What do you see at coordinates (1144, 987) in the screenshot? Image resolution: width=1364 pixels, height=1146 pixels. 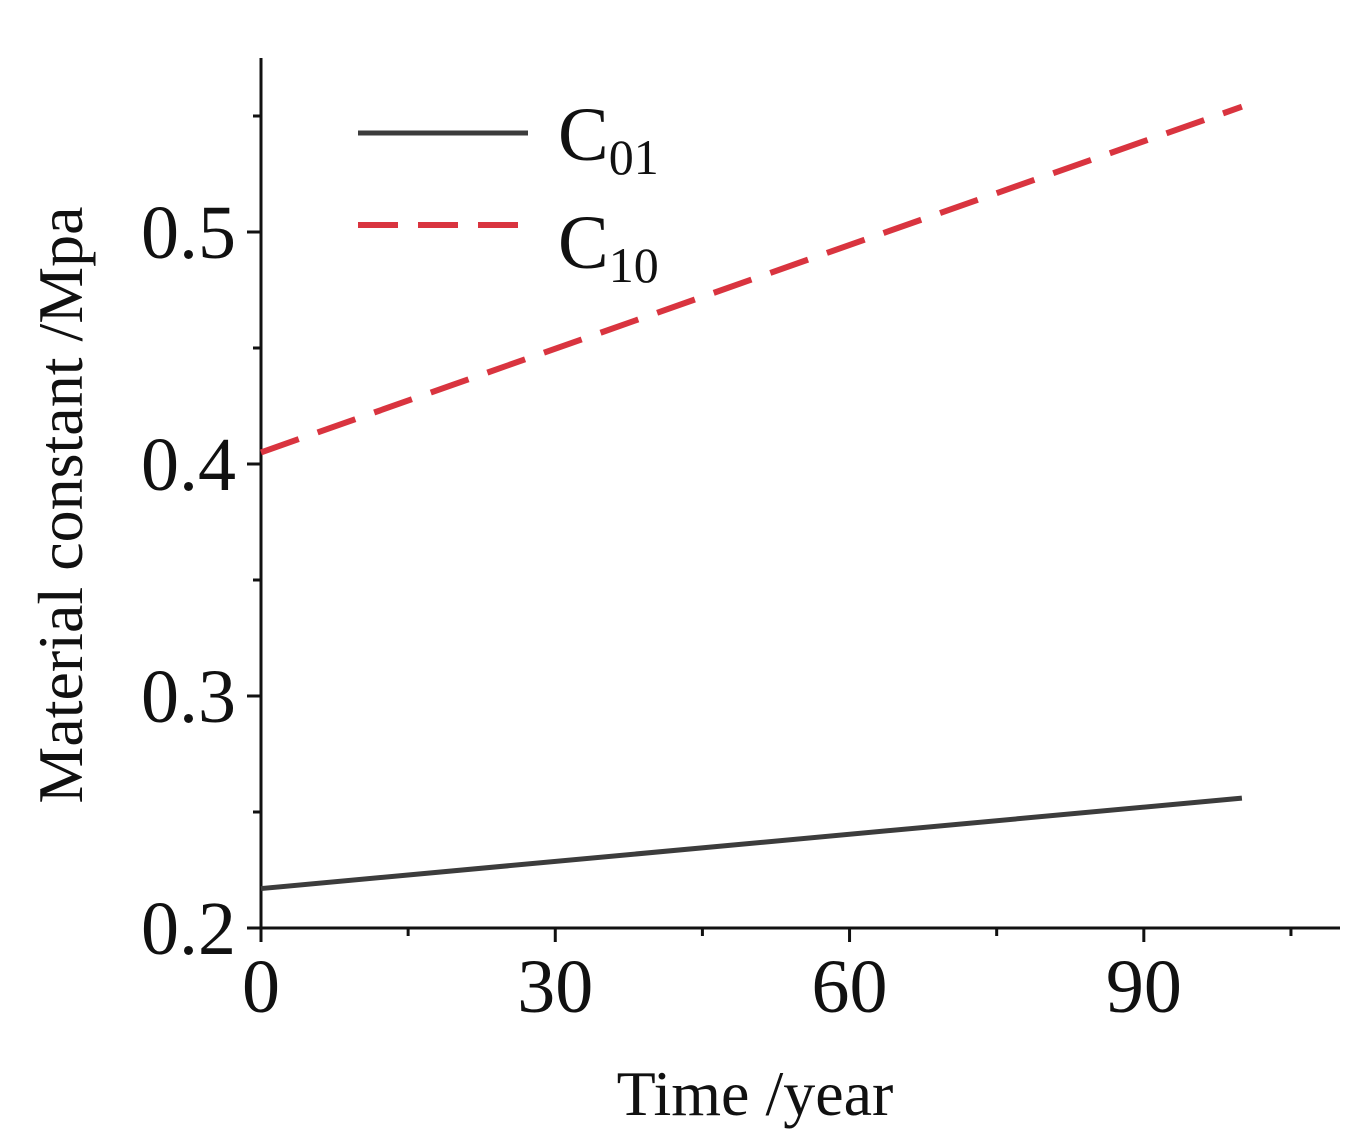 I see `x-tick-label: 90` at bounding box center [1144, 987].